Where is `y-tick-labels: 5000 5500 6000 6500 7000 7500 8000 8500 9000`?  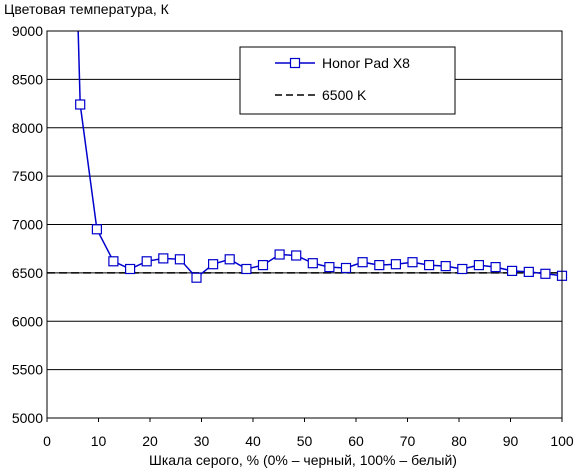
y-tick-labels: 5000 5500 6000 6500 7000 7500 8000 8500 9000 is located at coordinates (27, 224).